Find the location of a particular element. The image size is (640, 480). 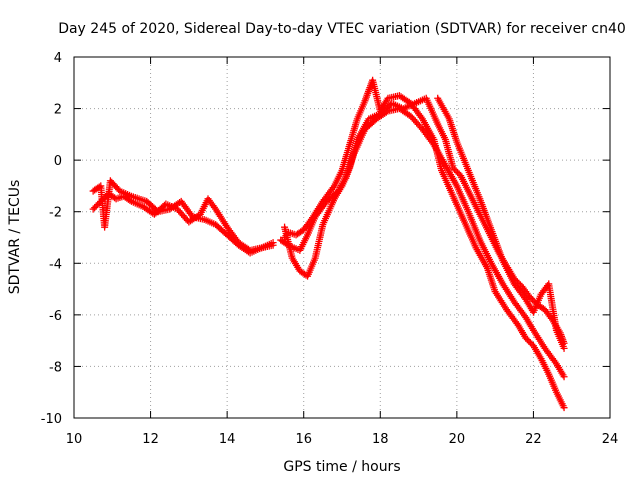

x-tick-label: 20 is located at coordinates (457, 439).